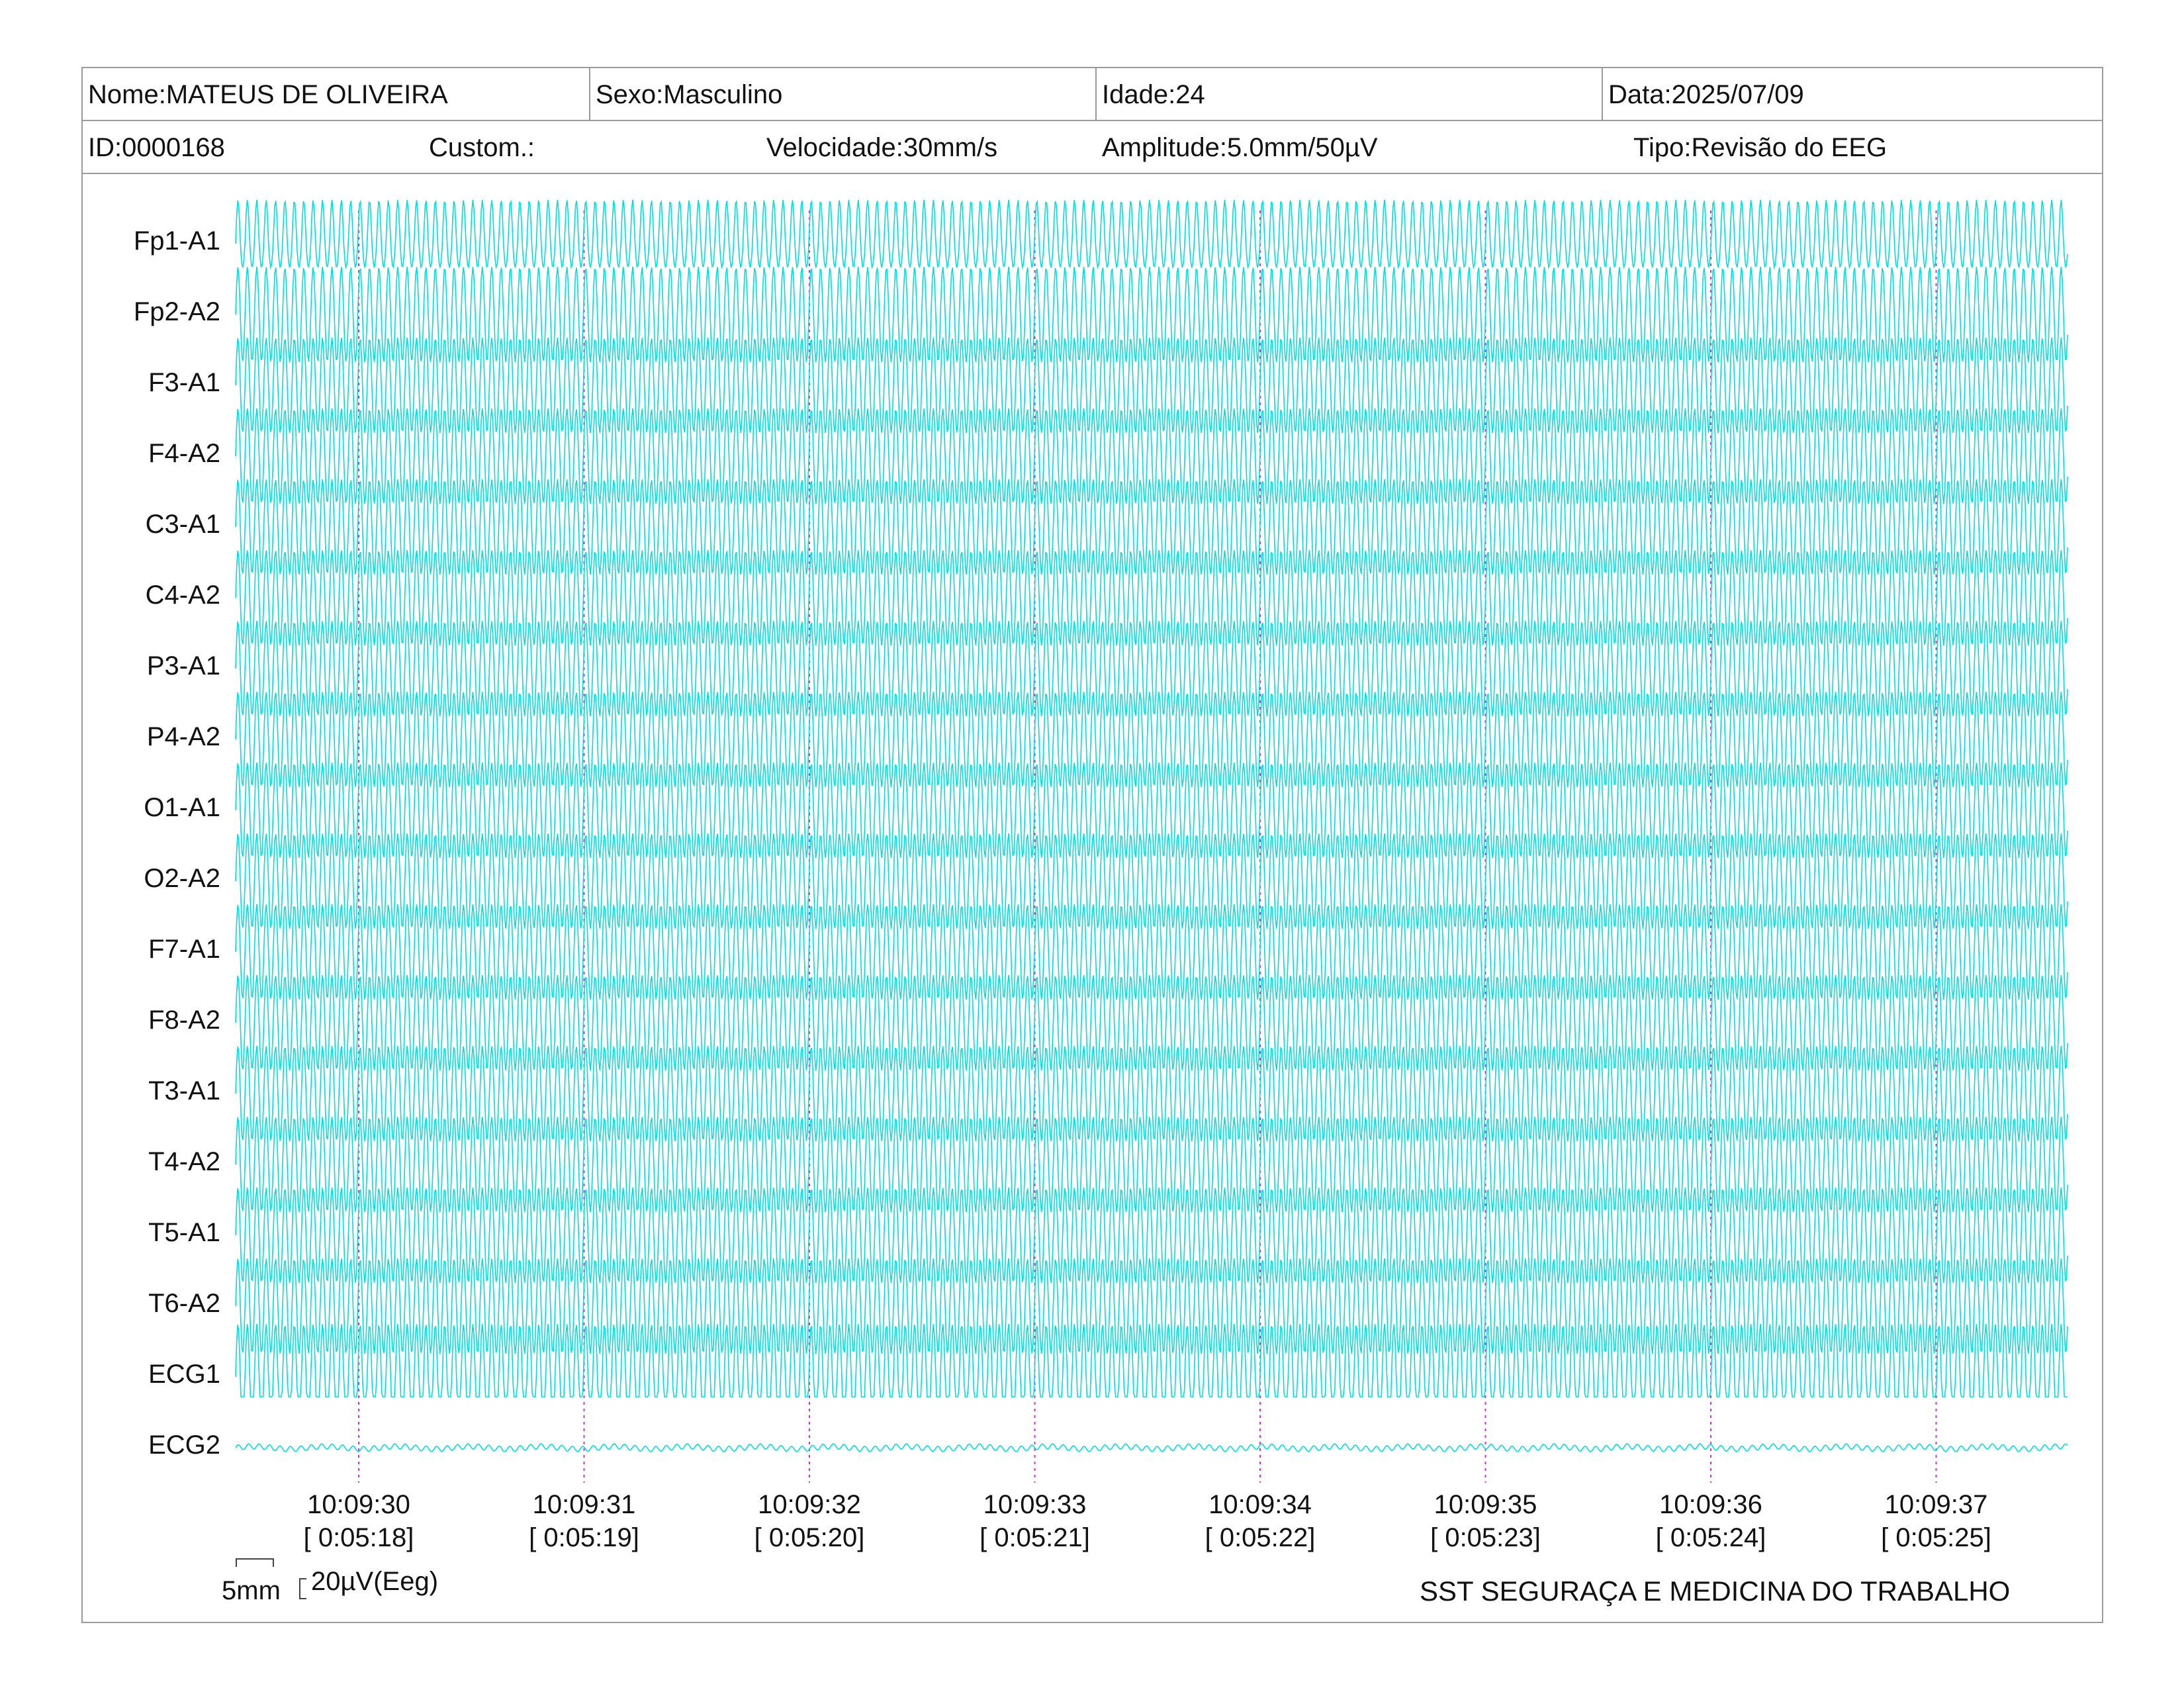 This screenshot has height=1688, width=2184. I want to click on channel-label: F4-A2, so click(184, 453).